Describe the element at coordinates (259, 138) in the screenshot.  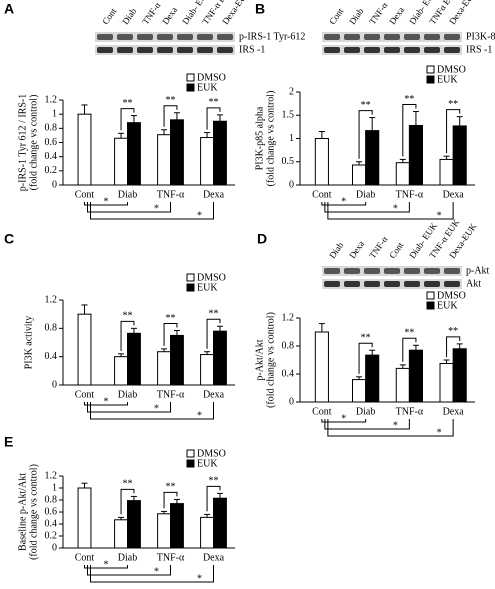
I see `y-axis-label: PI3K-p85 alpha` at that location.